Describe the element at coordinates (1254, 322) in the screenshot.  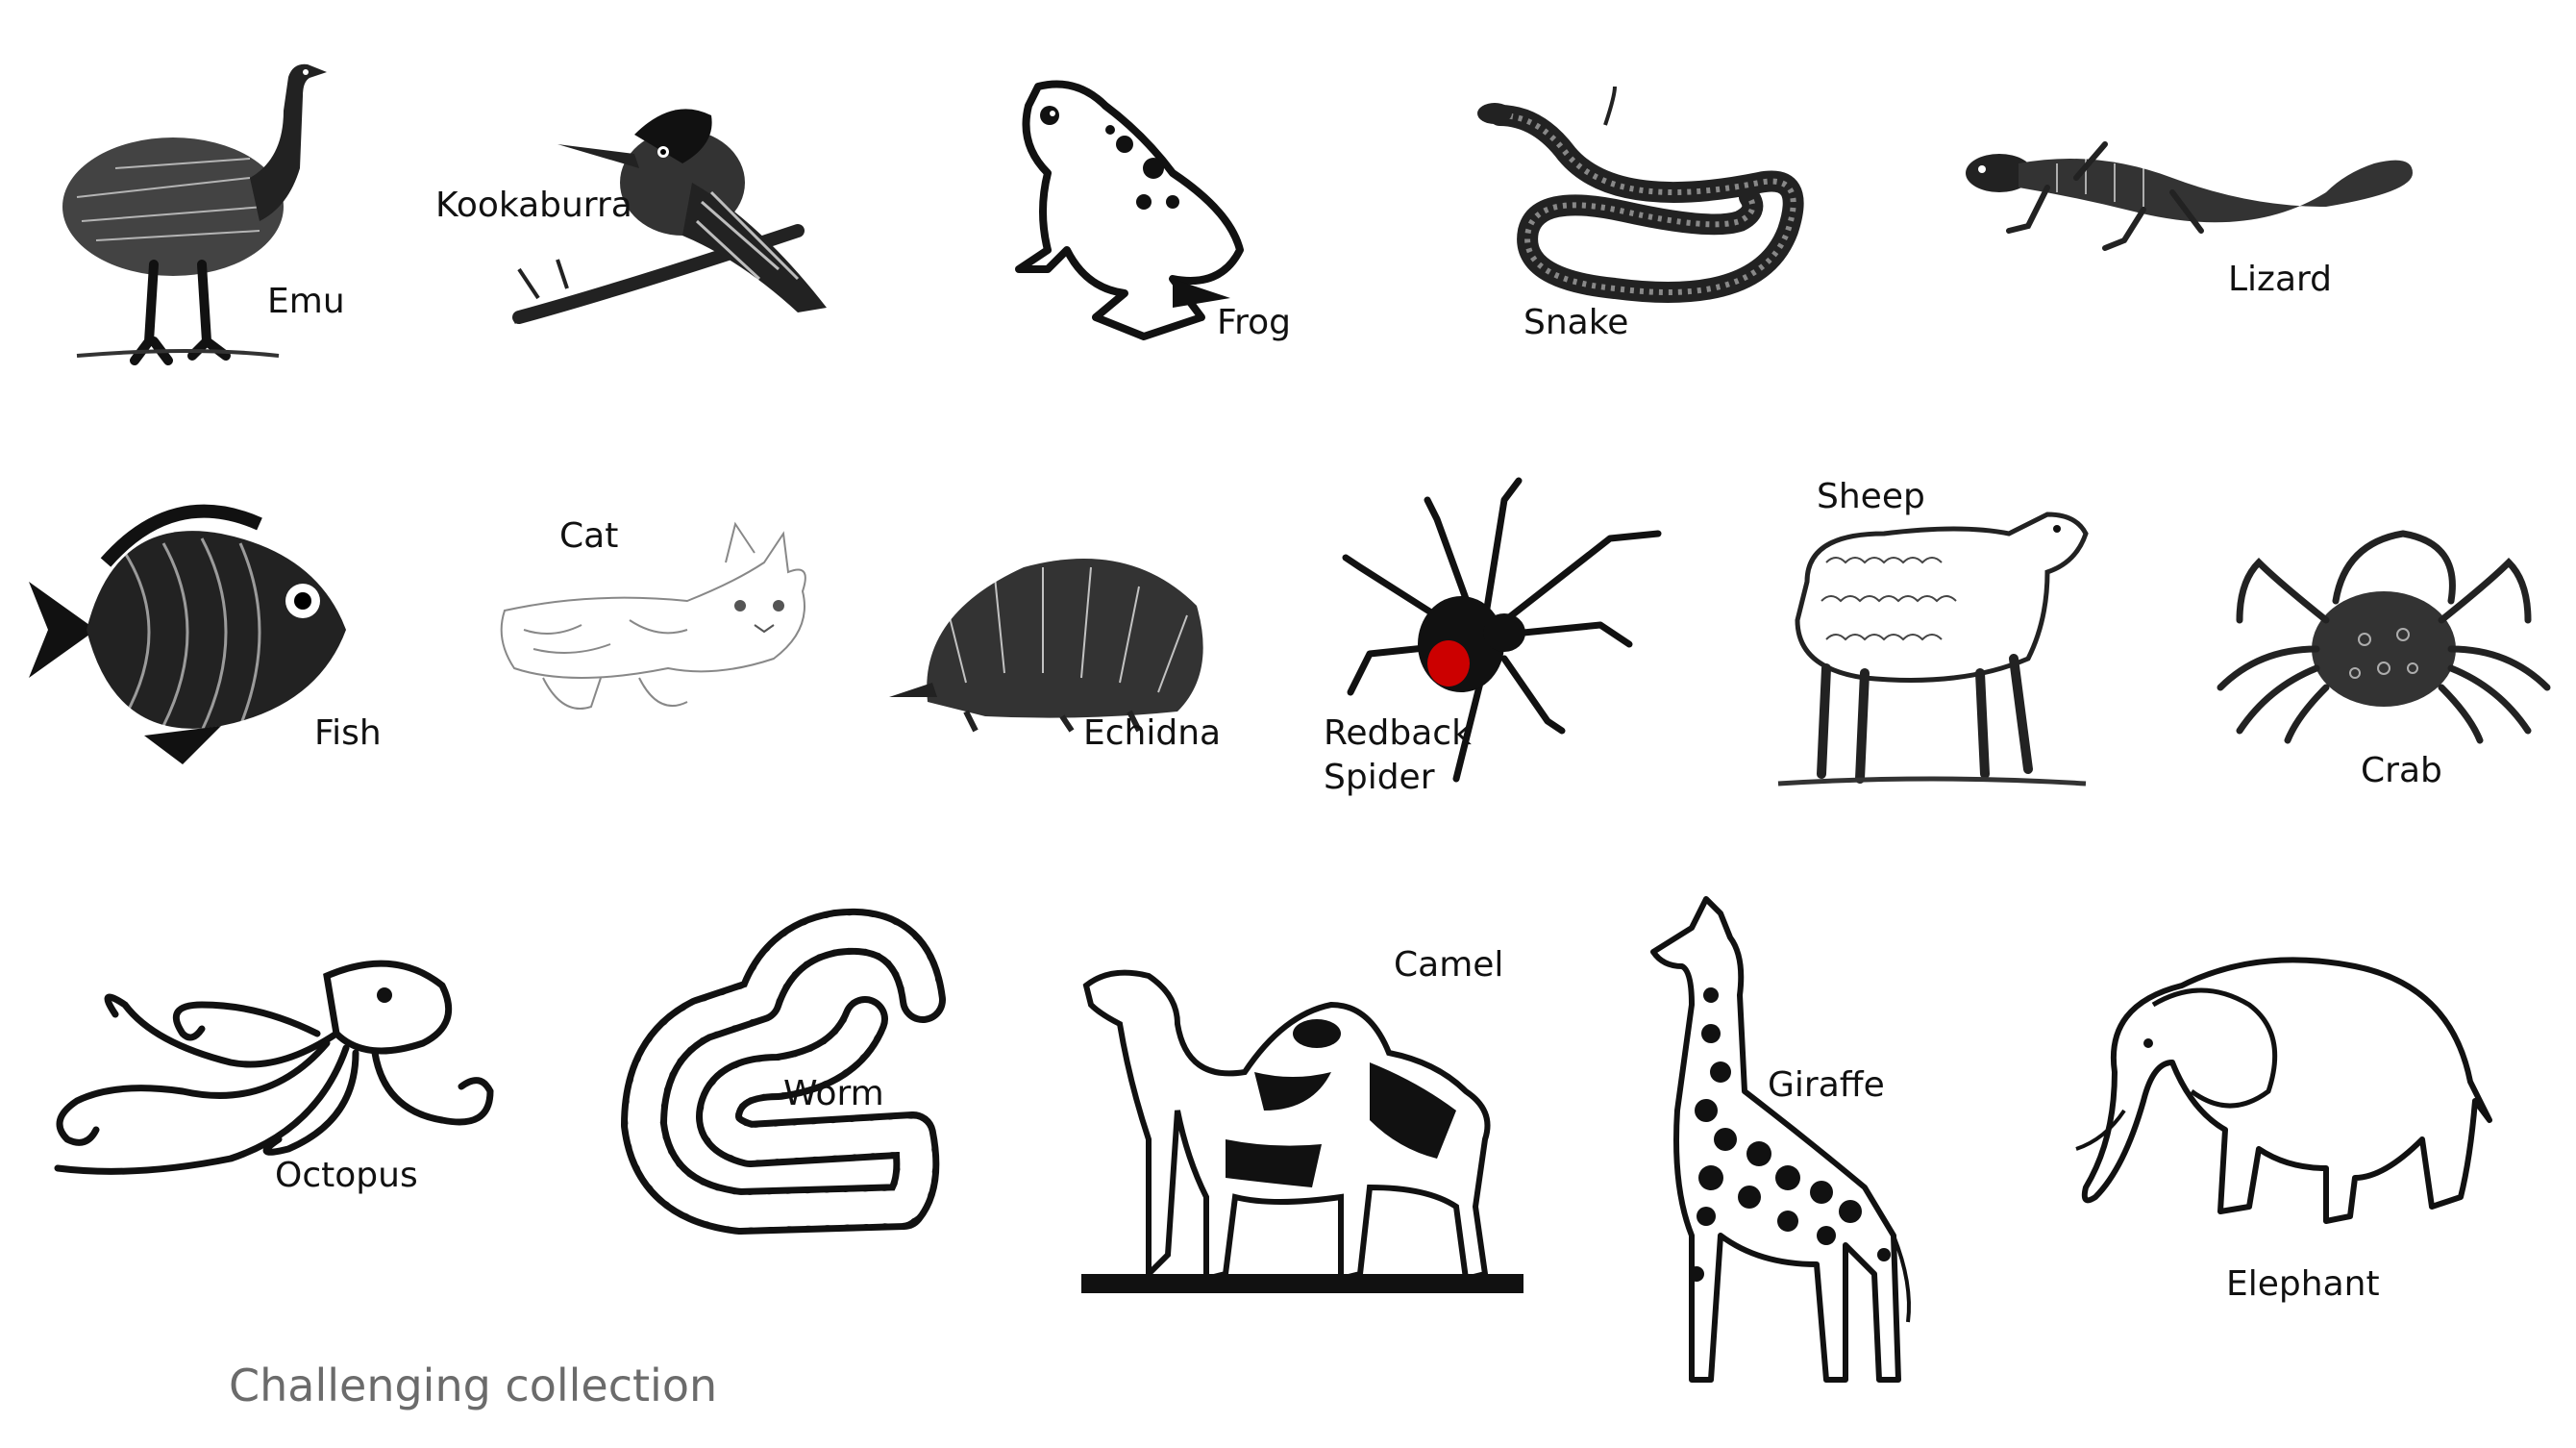
I see `frog-label: Frog` at that location.